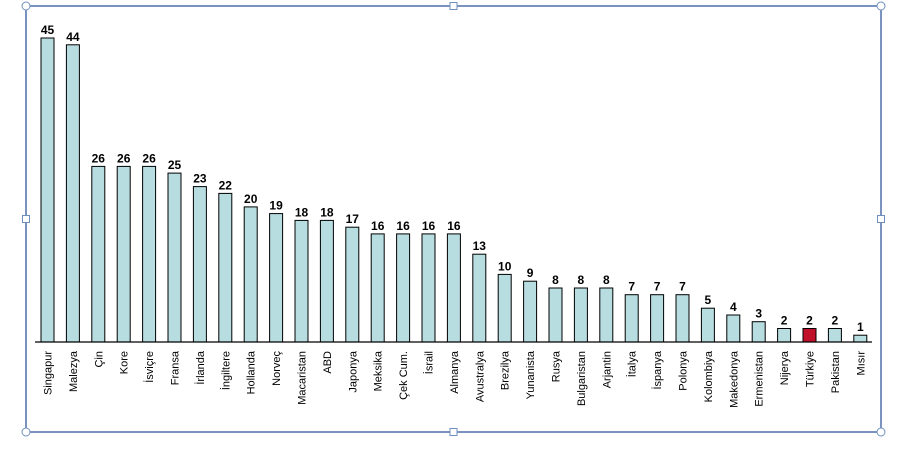  I want to click on bar-value-label: 17, so click(353, 219).